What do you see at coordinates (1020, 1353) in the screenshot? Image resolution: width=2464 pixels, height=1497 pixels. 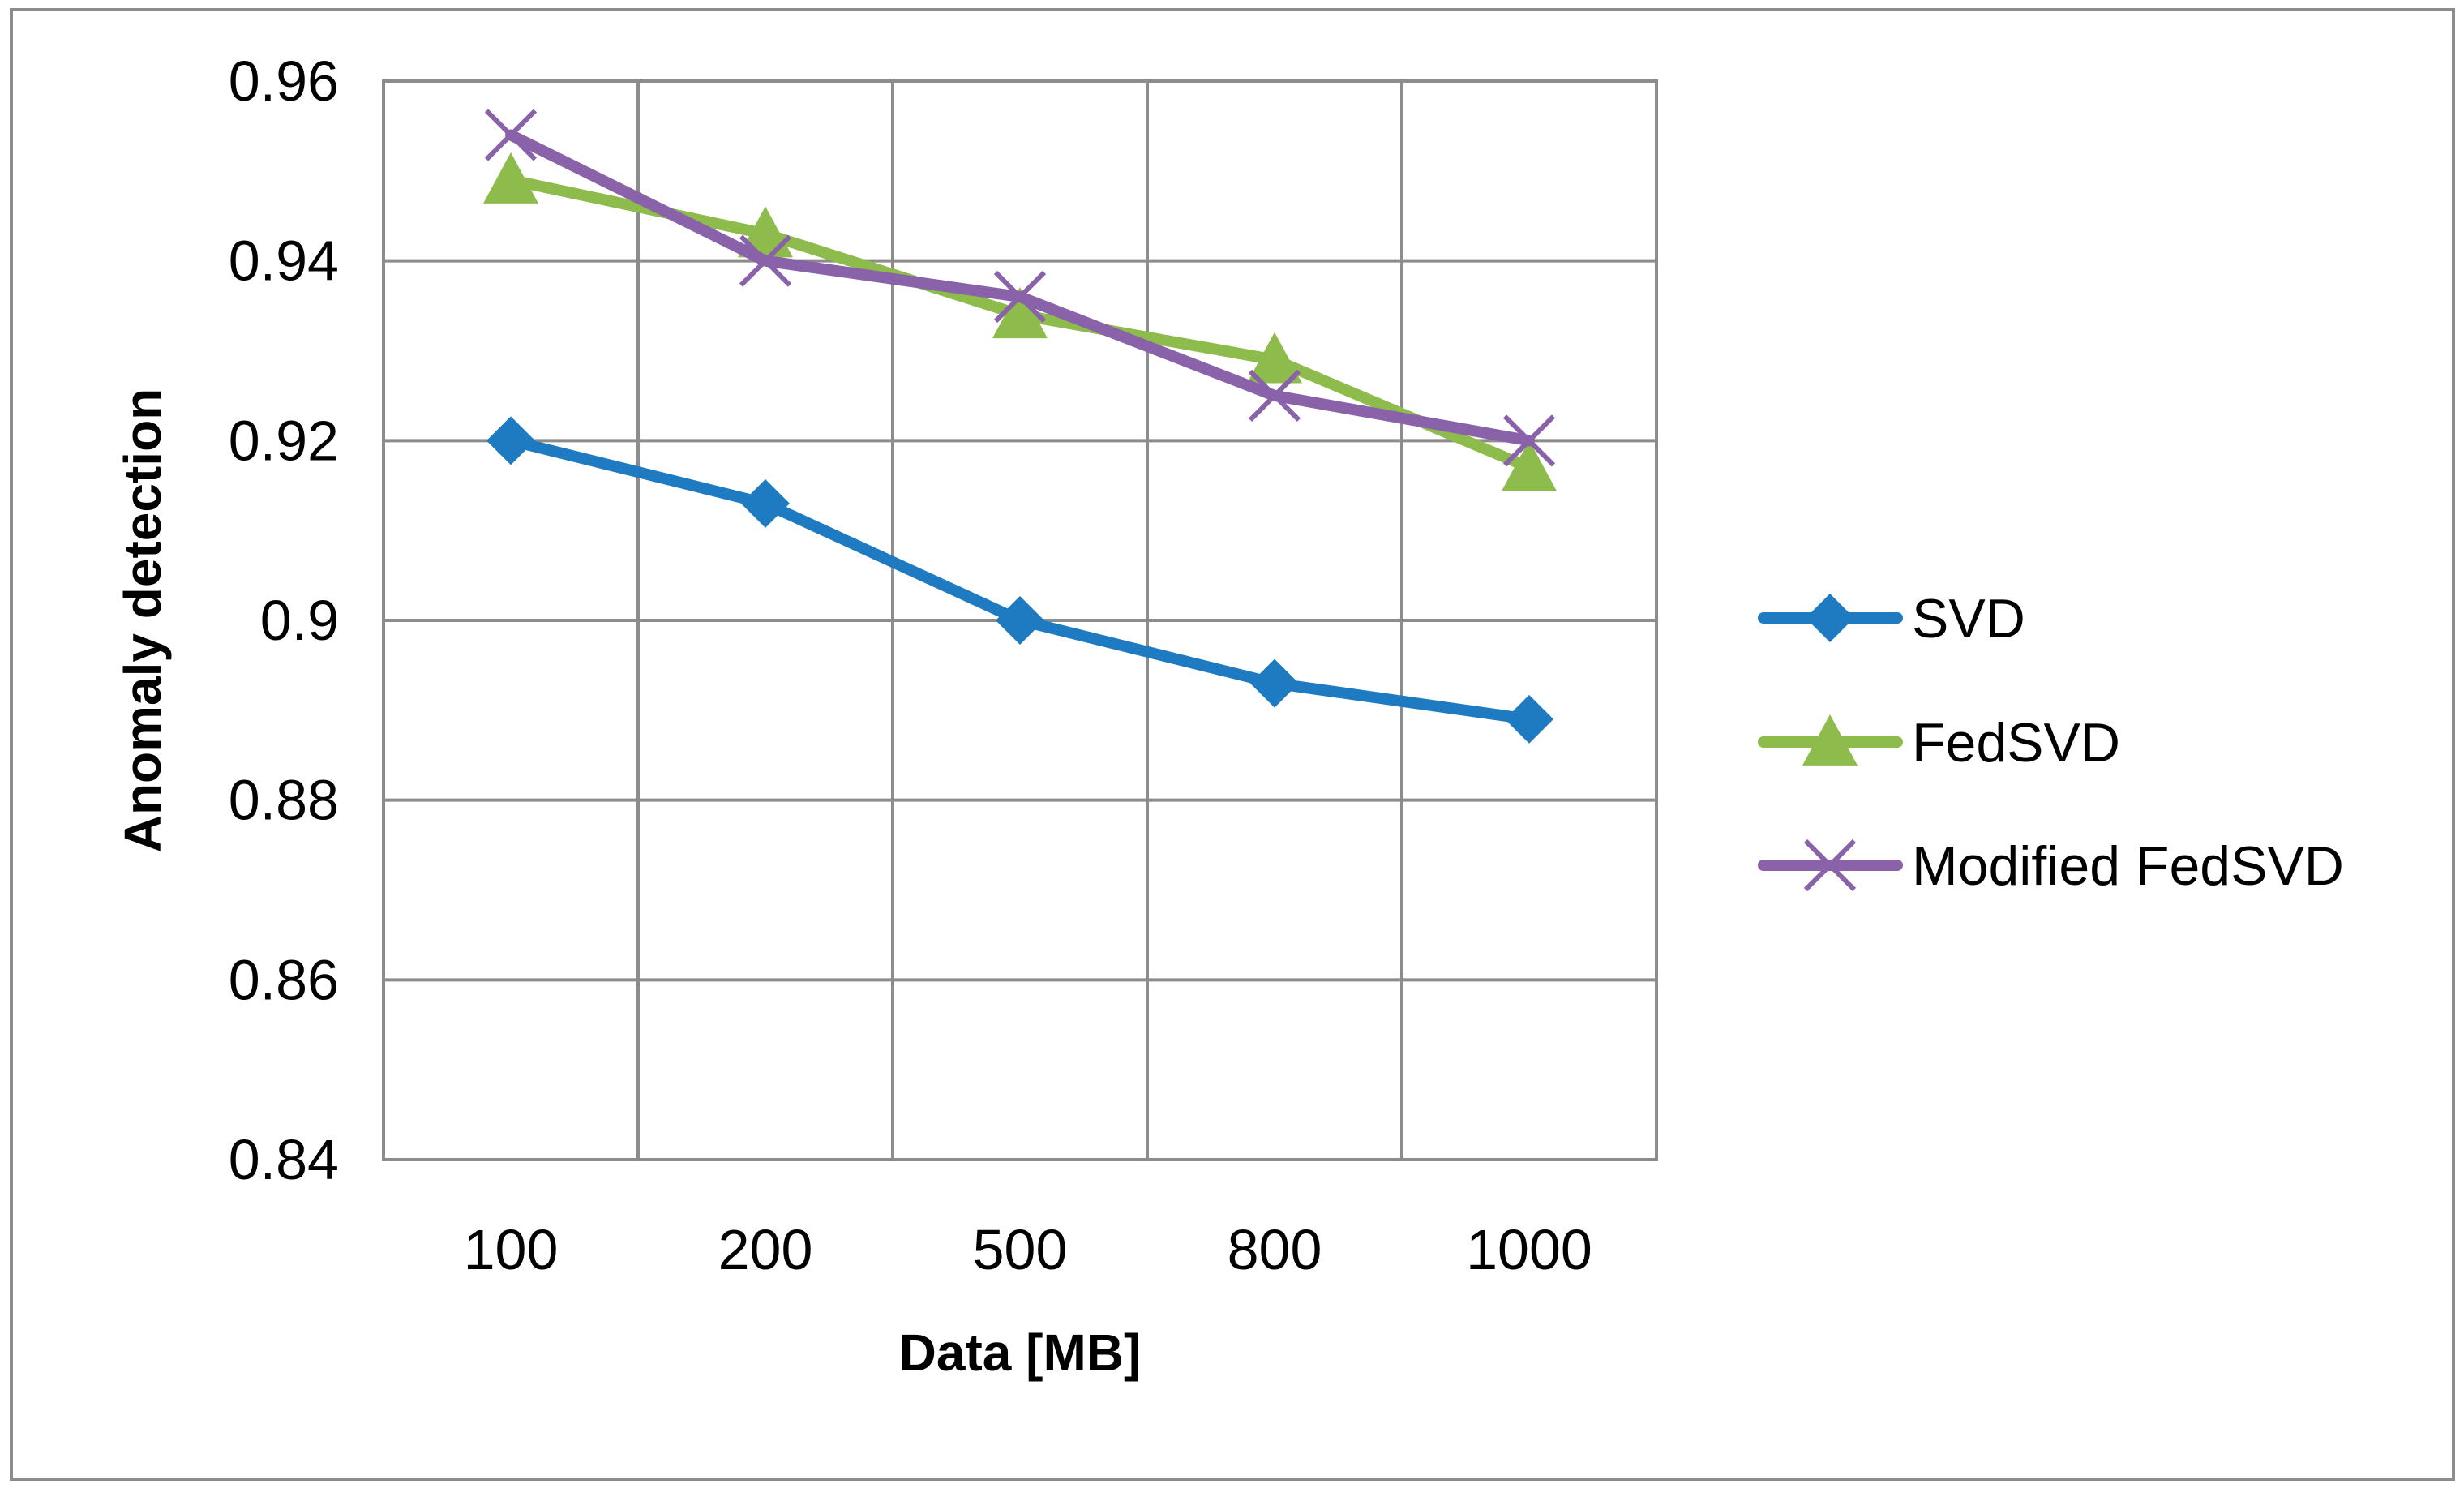 I see `x-axis-title: Data [MB]` at bounding box center [1020, 1353].